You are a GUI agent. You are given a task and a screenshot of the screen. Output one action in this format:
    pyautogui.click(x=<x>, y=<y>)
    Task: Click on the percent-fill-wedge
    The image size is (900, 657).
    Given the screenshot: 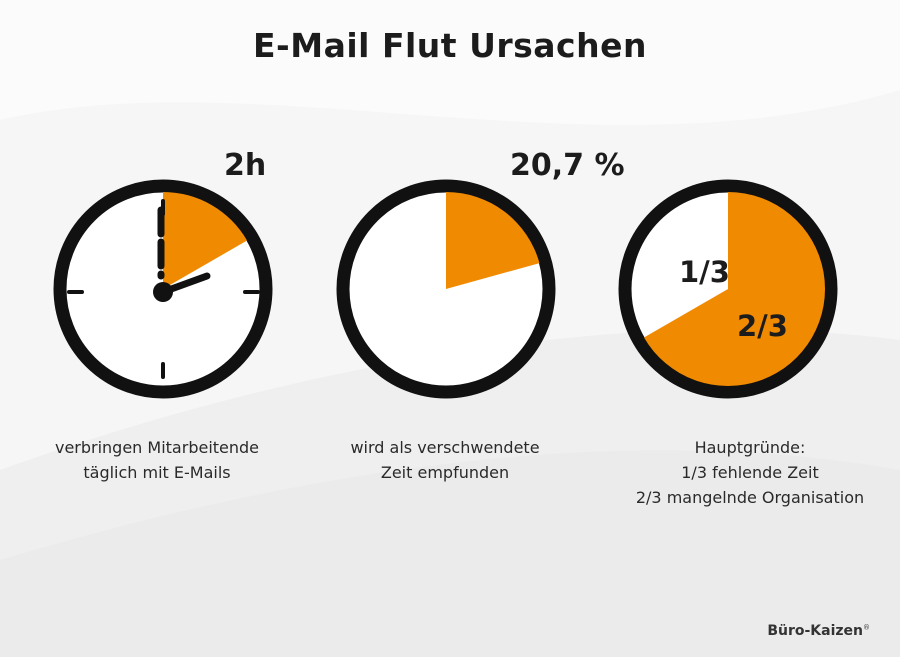 What is the action you would take?
    pyautogui.click(x=493, y=240)
    